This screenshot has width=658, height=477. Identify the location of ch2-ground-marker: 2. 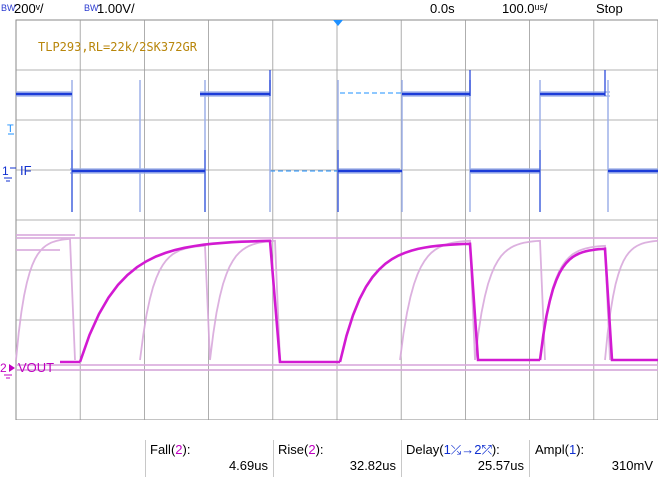
(7, 370).